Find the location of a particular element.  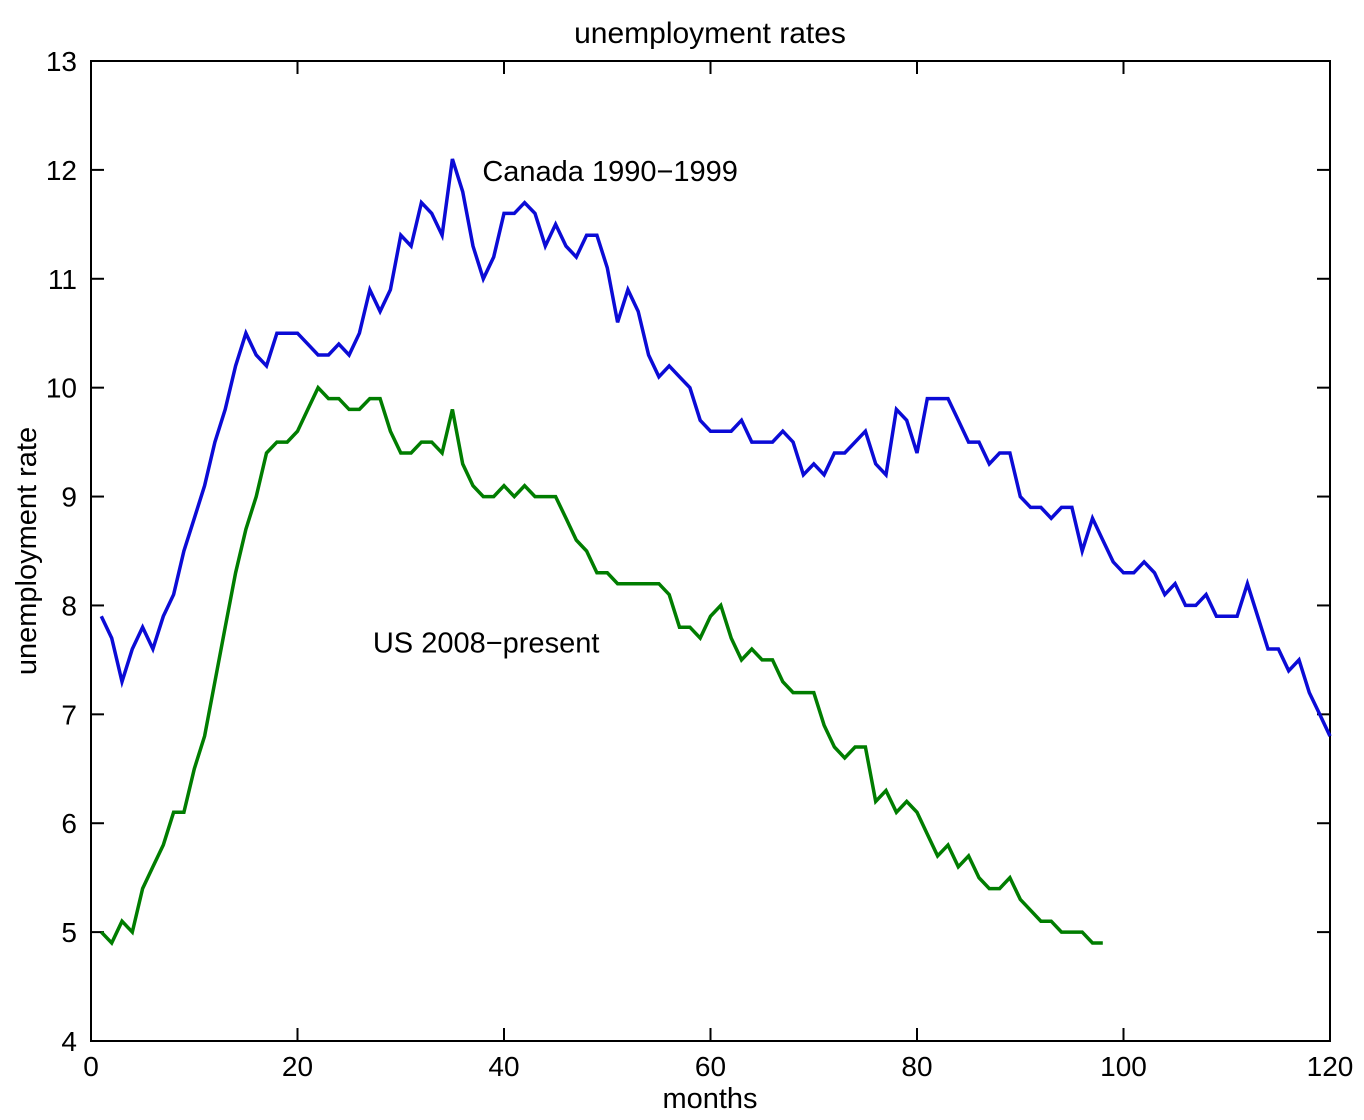

x-tick-label: 20 is located at coordinates (297, 1066).